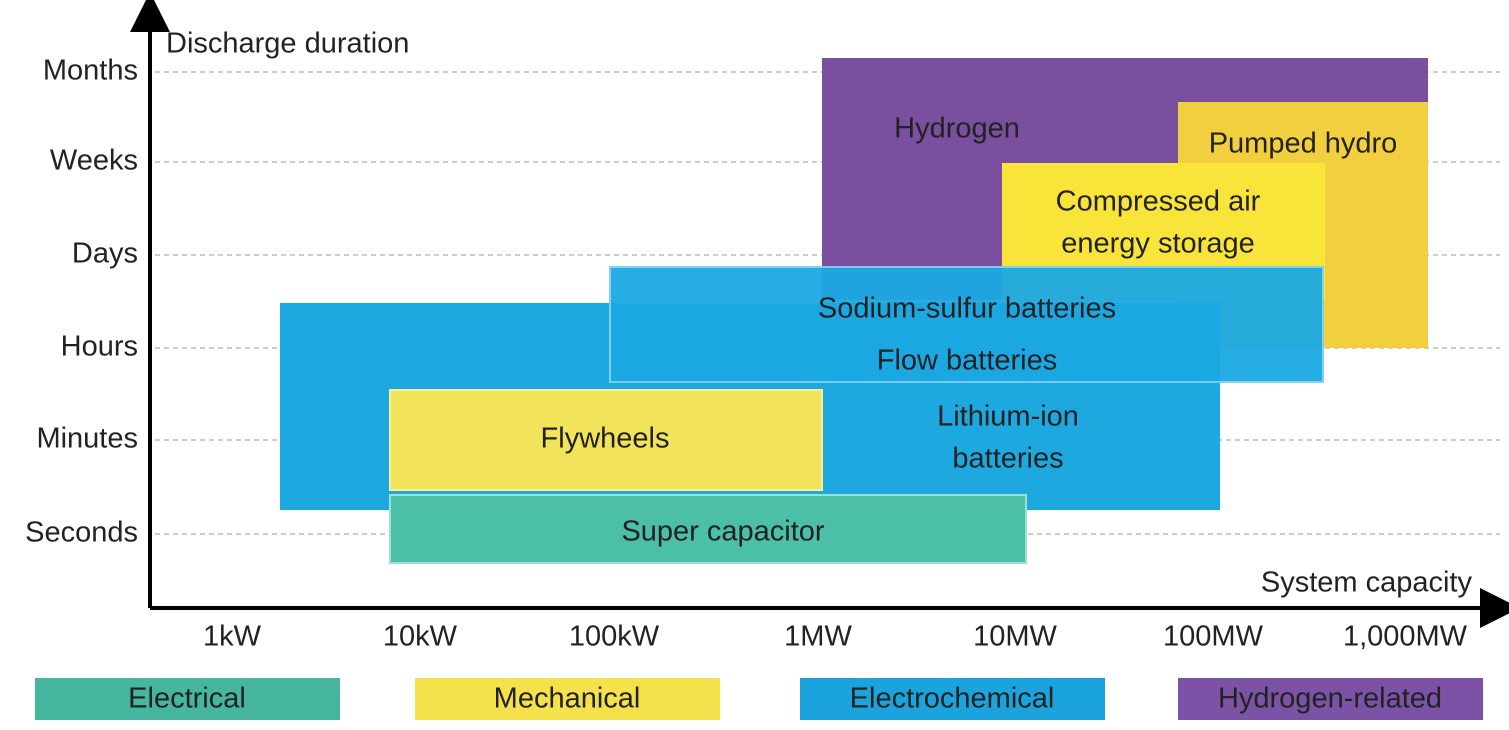  I want to click on legend-label: Mechanical, so click(567, 699).